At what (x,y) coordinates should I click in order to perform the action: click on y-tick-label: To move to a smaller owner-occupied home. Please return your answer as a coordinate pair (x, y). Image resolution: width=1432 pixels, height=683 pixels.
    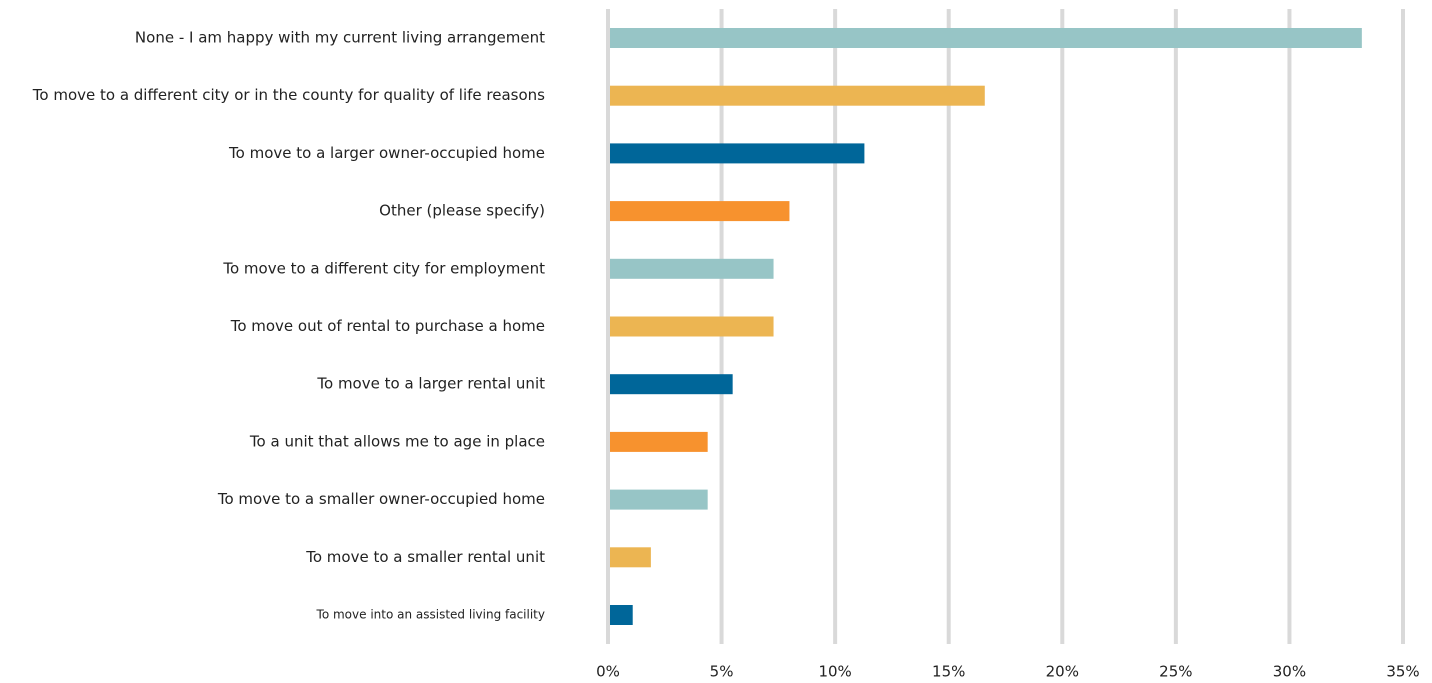
    Looking at the image, I should click on (381, 499).